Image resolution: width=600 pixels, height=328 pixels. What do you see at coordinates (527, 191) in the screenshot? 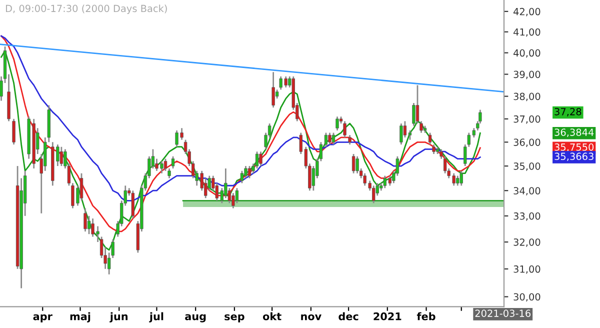
I see `y-tick-label: 34,00` at bounding box center [527, 191].